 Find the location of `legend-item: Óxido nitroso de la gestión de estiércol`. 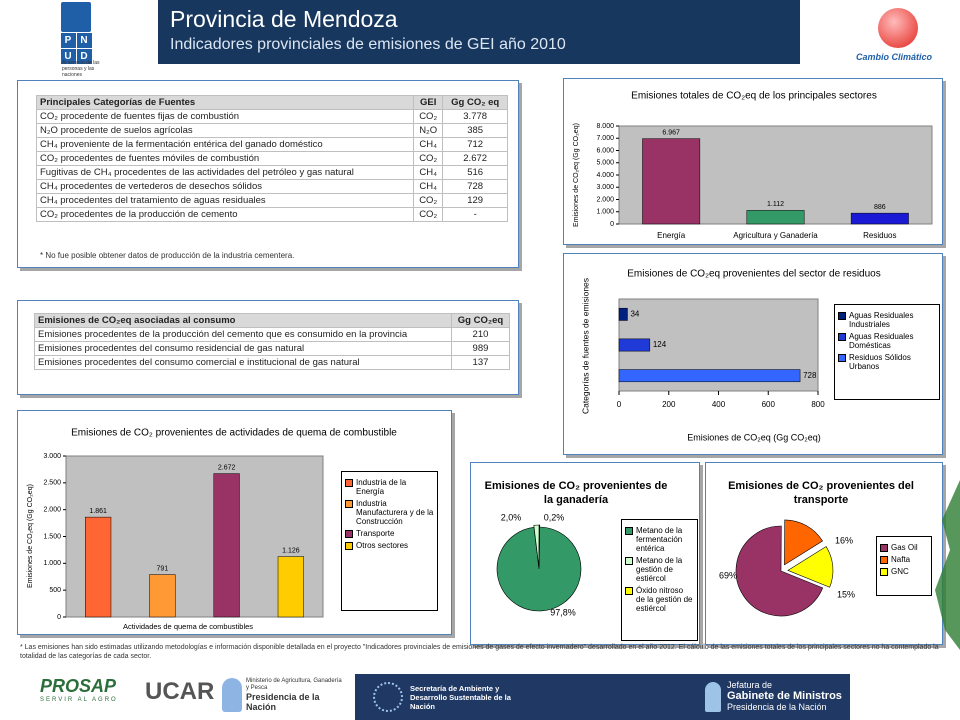

legend-item: Óxido nitroso de la gestión de estiércol is located at coordinates (659, 599).